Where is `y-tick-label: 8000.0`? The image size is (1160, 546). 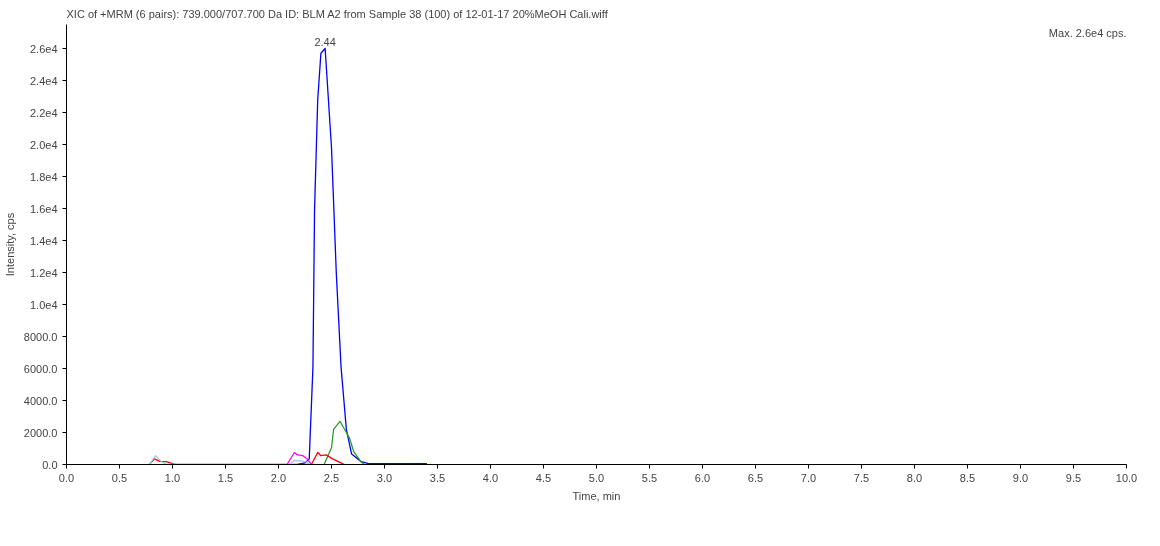 y-tick-label: 8000.0 is located at coordinates (40, 336).